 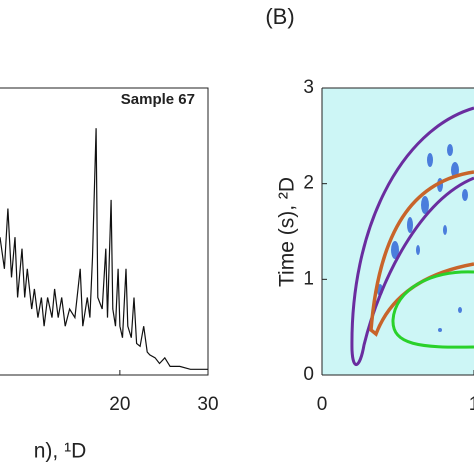 What do you see at coordinates (287, 232) in the screenshot?
I see `y-axis-label: Time (s), ²D` at bounding box center [287, 232].